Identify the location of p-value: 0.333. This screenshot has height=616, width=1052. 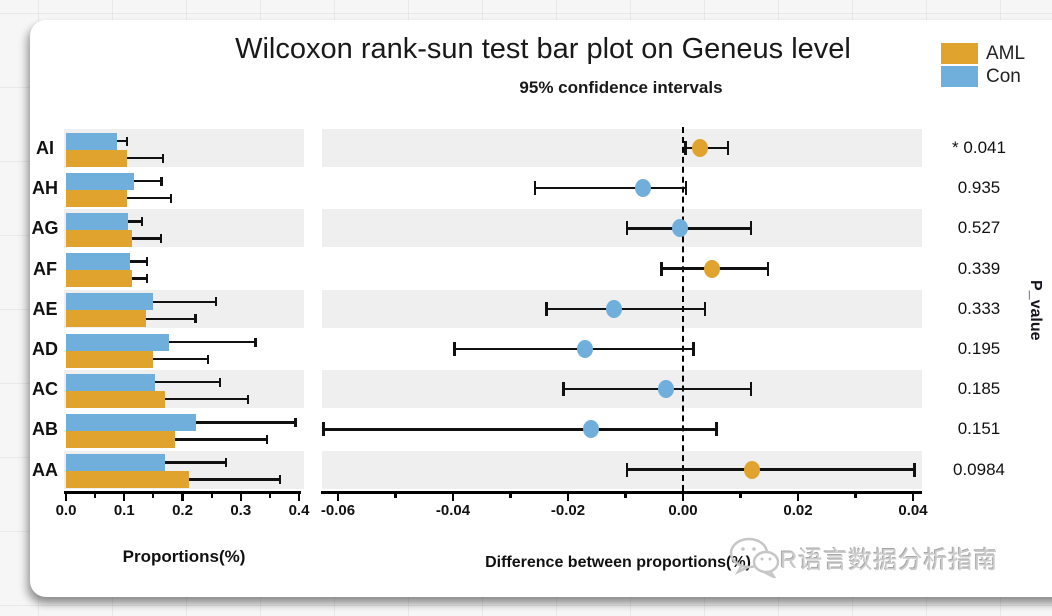
(979, 308).